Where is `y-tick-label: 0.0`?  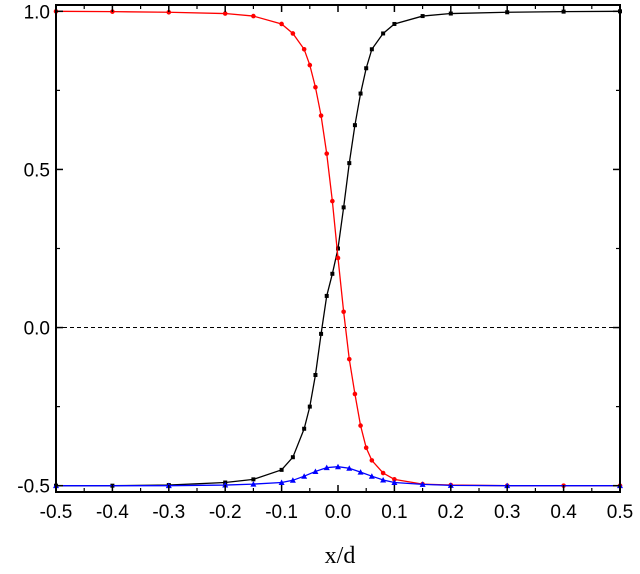
y-tick-label: 0.0 is located at coordinates (37, 329).